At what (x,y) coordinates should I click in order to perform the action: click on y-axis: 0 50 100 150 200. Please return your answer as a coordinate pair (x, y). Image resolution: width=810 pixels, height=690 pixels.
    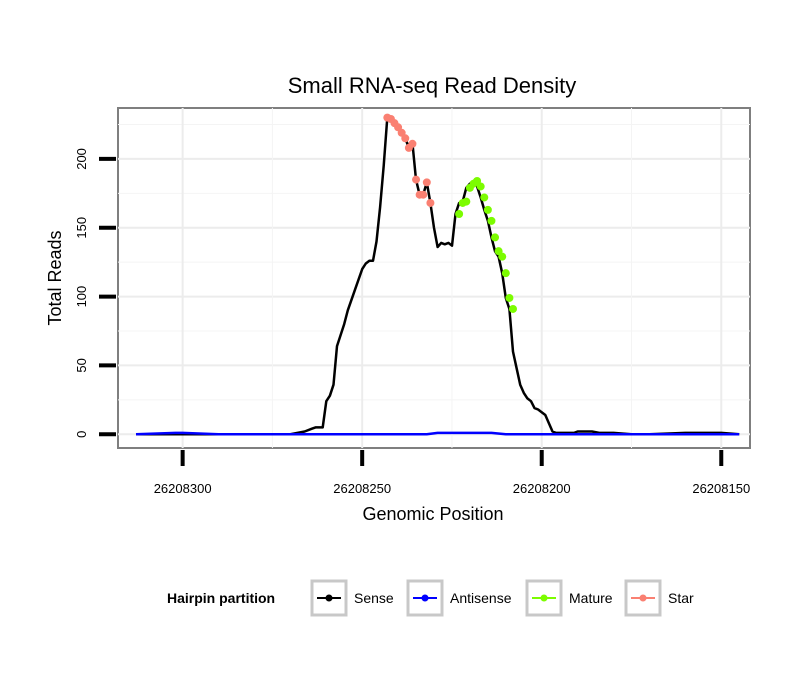
    Looking at the image, I should click on (95, 293).